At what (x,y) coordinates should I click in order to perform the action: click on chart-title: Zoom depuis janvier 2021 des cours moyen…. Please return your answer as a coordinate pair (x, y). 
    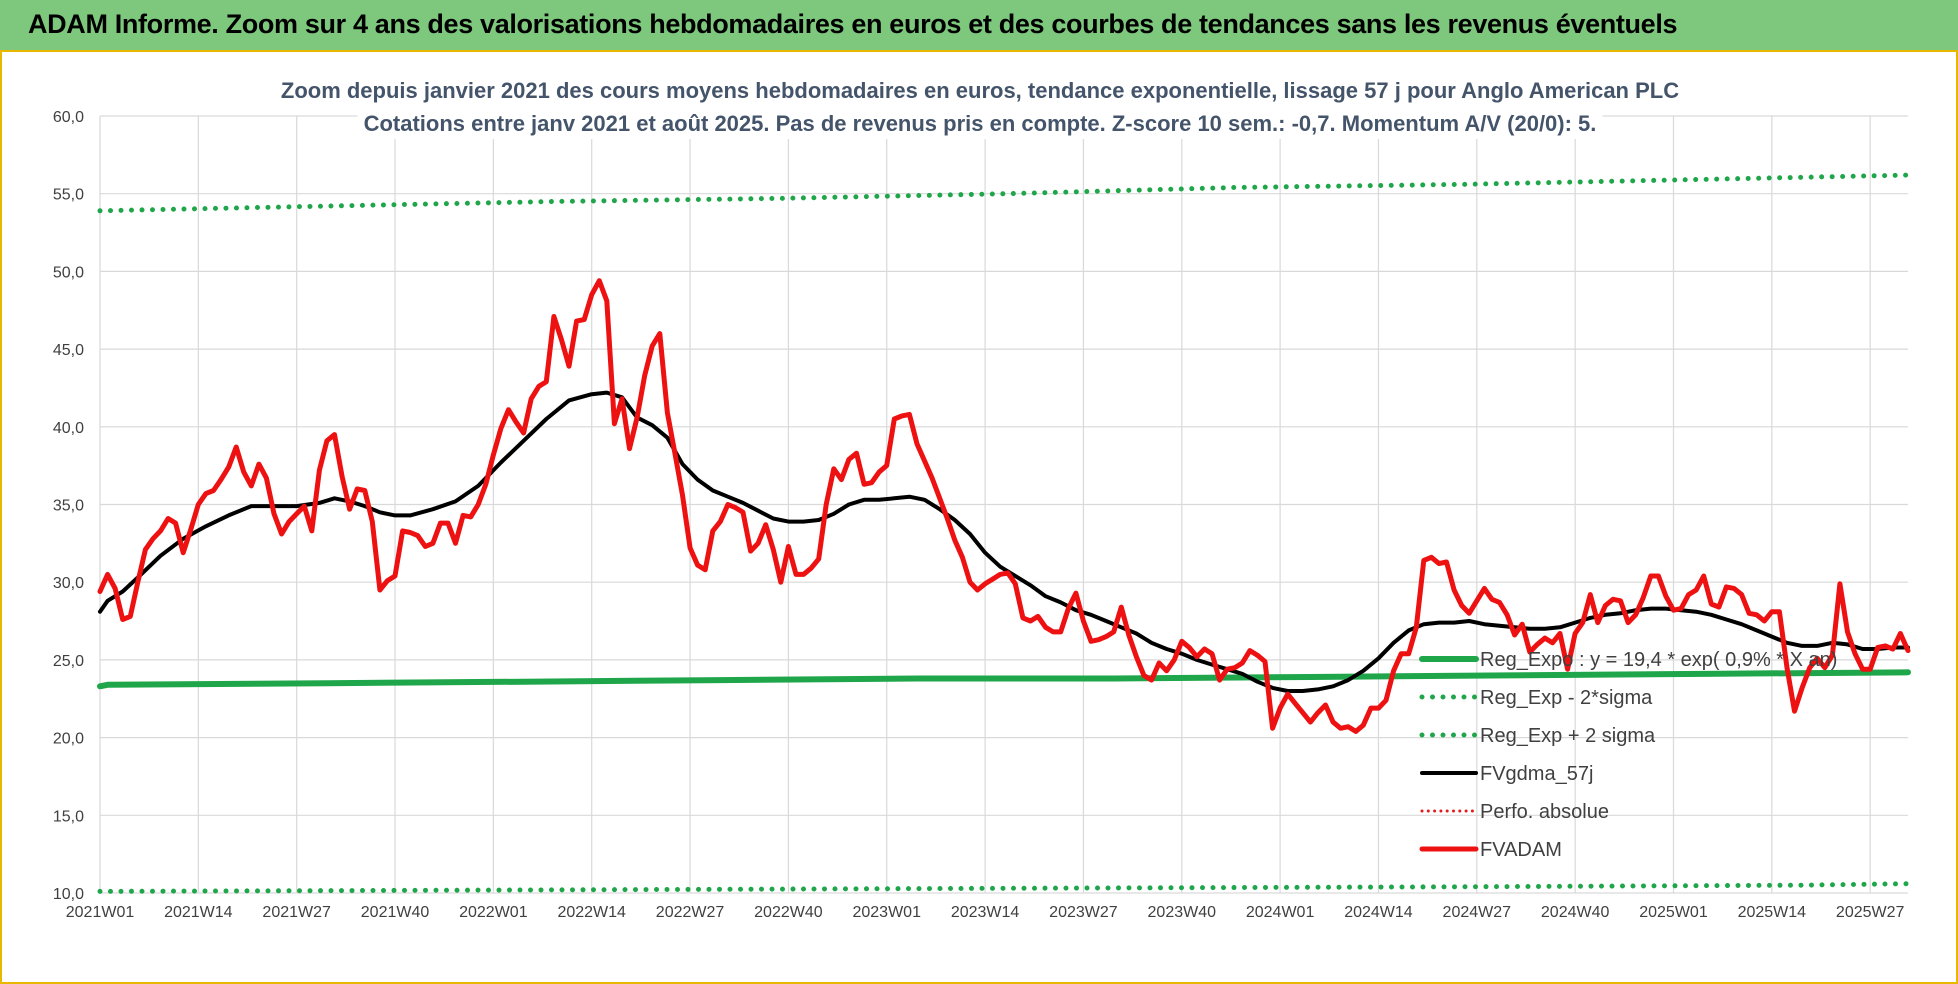
    Looking at the image, I should click on (980, 106).